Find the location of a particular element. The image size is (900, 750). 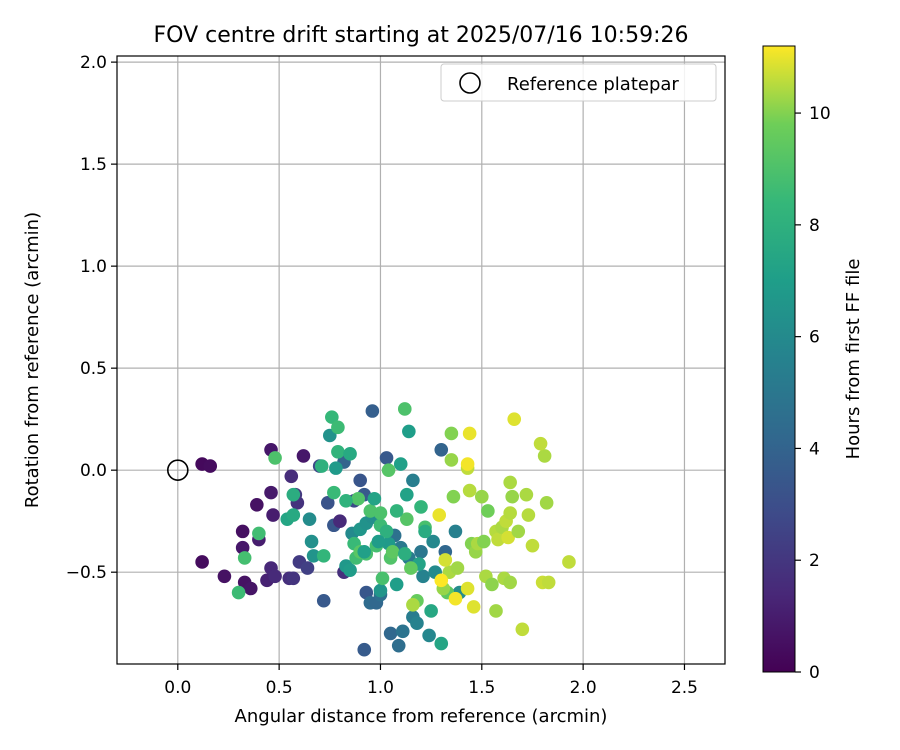

colorbar-ticks: 0 2 4 6 8 10 is located at coordinates (813, 393).